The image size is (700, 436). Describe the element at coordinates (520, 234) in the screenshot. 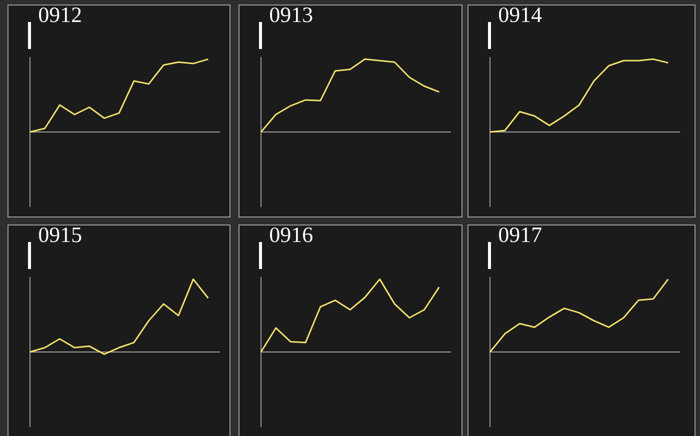

I see `chart-title: 0917` at that location.